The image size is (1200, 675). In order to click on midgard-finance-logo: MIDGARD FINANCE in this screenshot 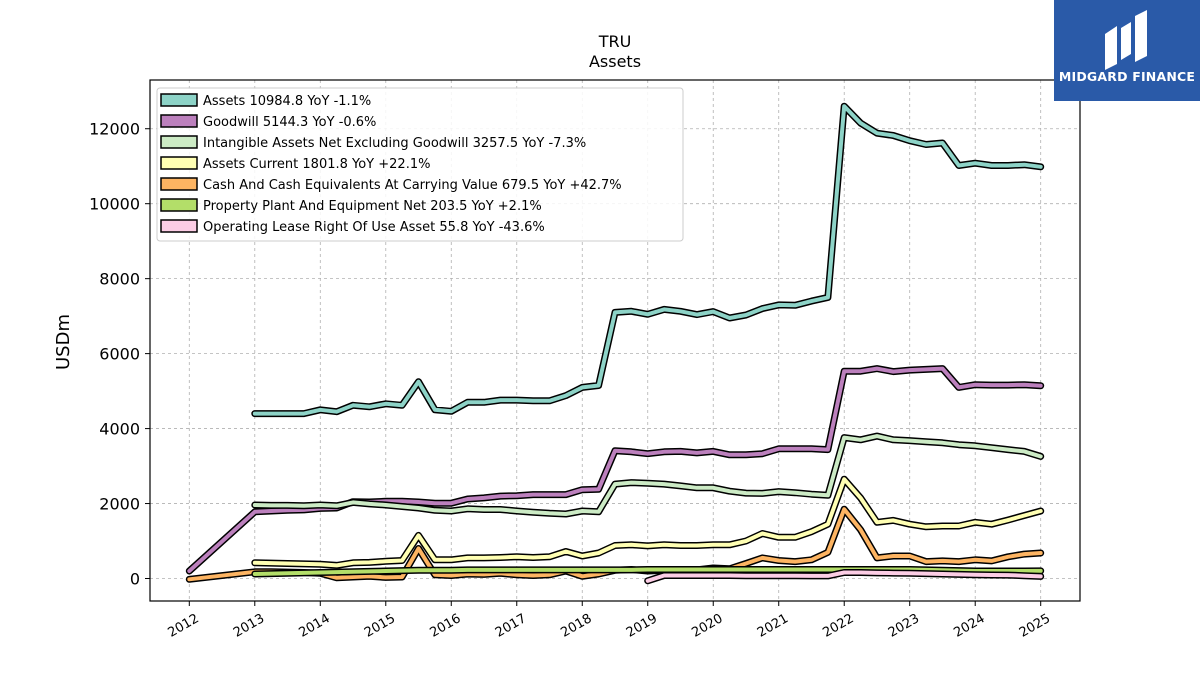, I will do `click(1127, 50)`.